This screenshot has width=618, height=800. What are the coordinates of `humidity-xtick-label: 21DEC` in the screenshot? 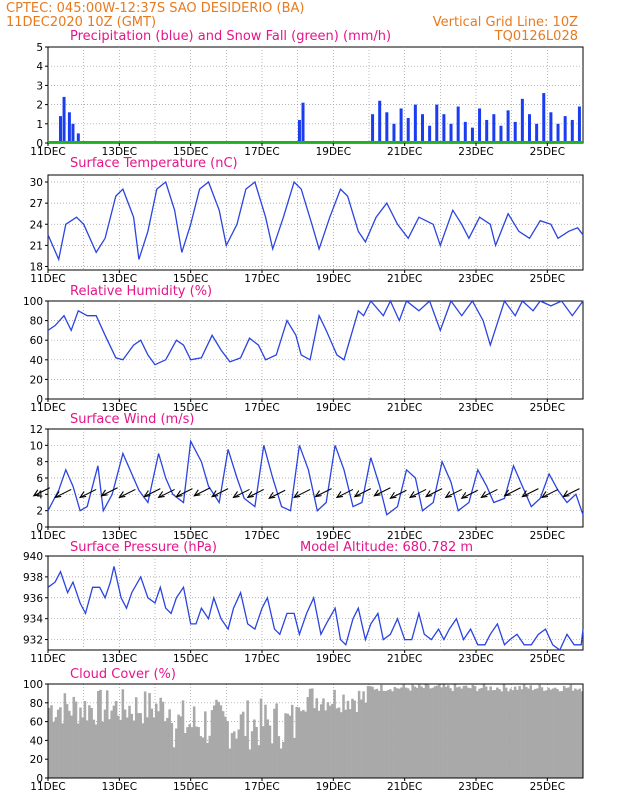 It's located at (404, 408).